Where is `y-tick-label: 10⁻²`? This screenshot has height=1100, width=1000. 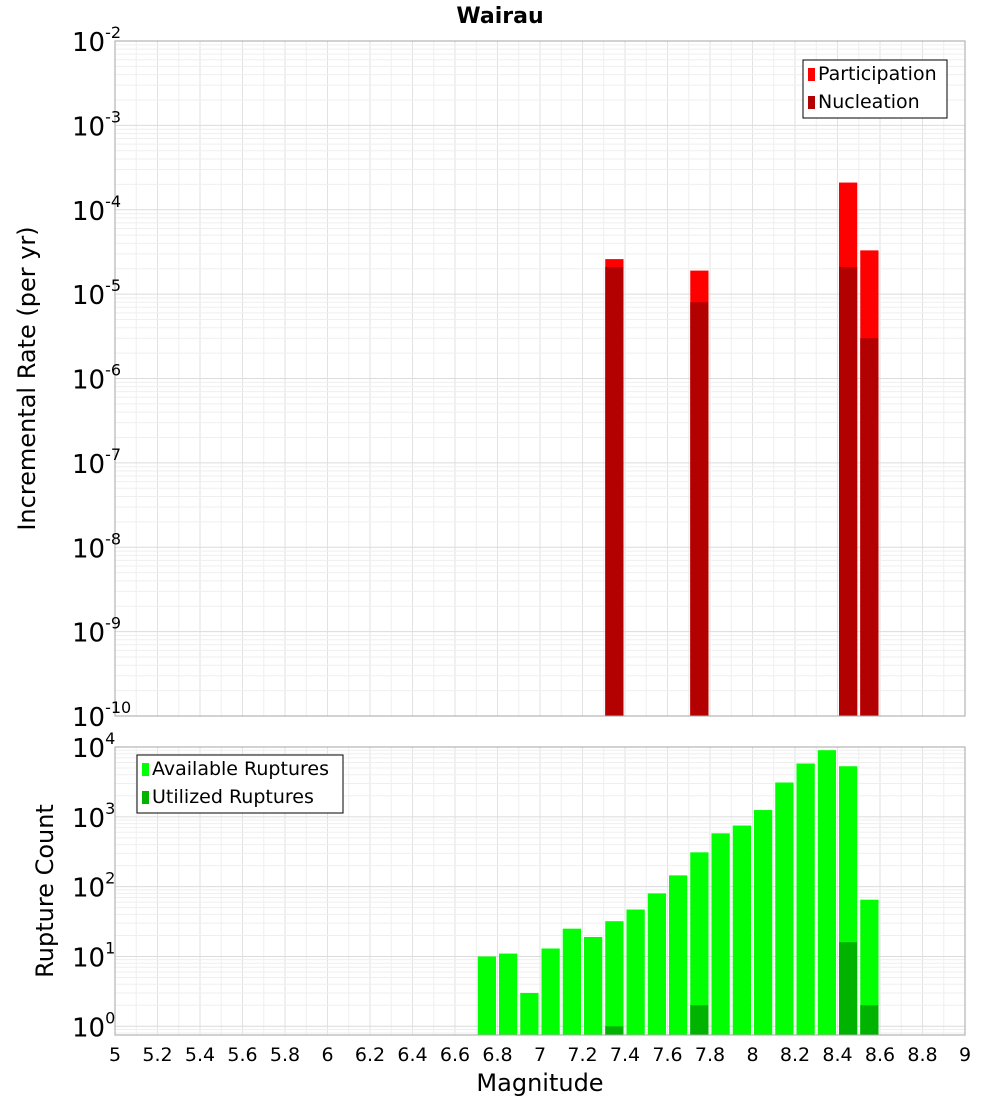
y-tick-label: 10⁻² is located at coordinates (96, 40).